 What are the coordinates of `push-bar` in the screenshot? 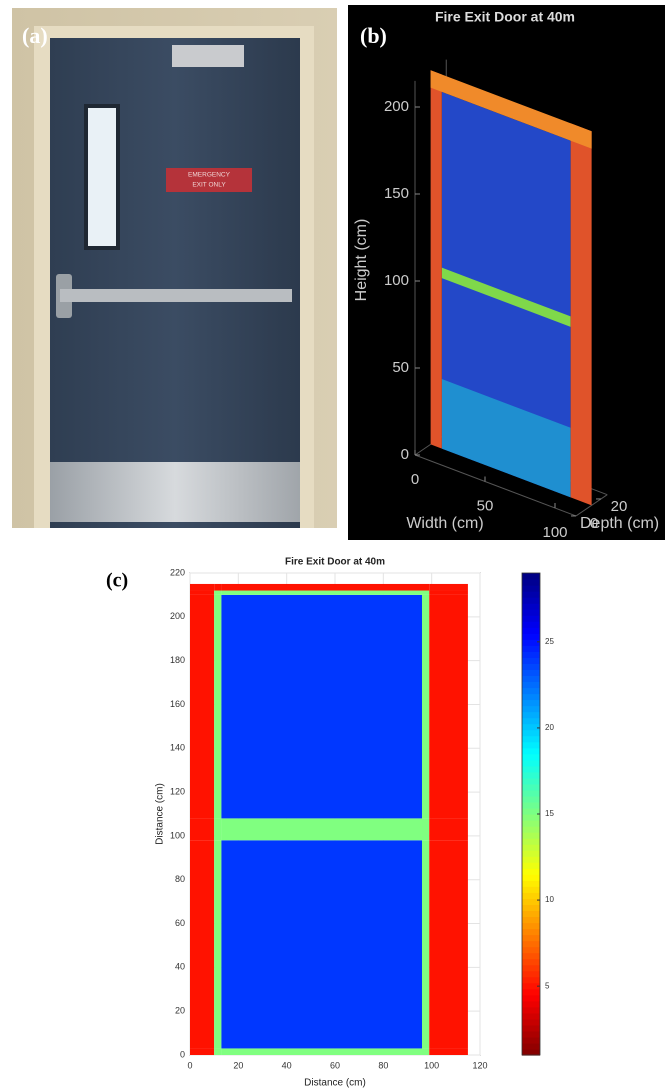 It's located at (176, 295).